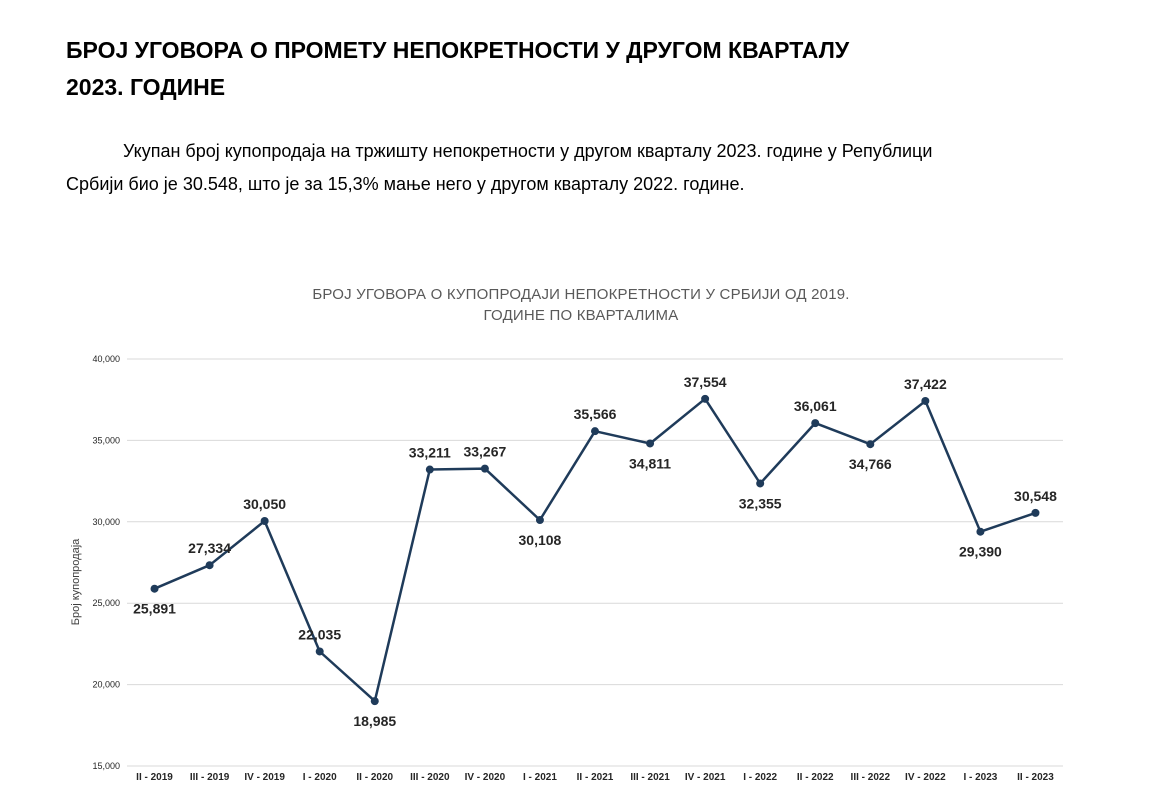 This screenshot has height=810, width=1162. I want to click on x-tick-label: II - 2022, so click(815, 777).